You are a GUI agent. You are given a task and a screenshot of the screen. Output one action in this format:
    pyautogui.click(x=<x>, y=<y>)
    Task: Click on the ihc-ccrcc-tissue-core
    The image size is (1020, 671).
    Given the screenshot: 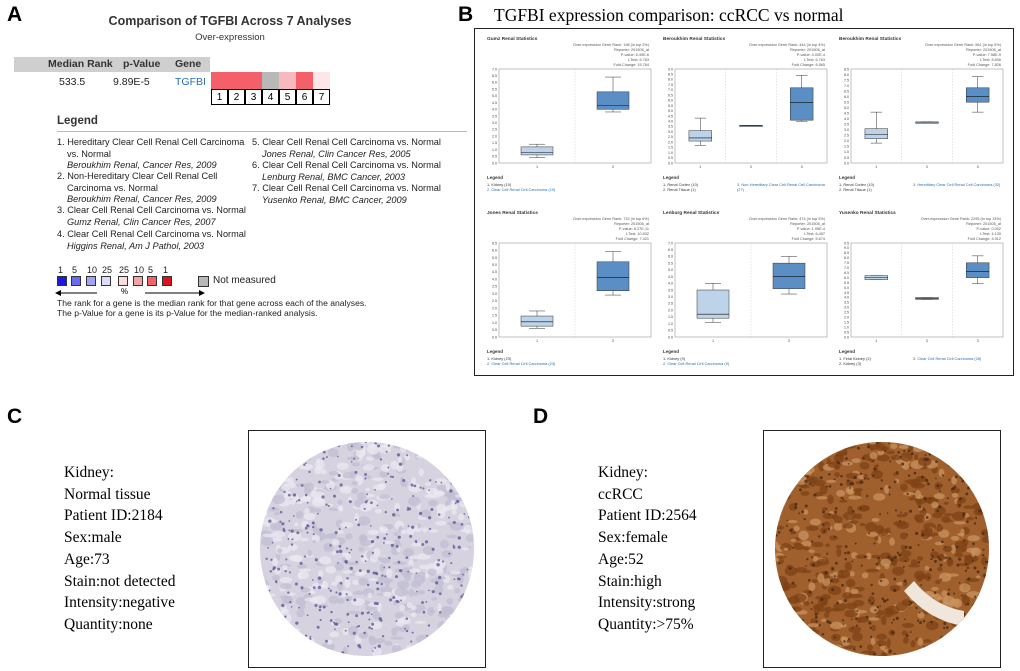 What is the action you would take?
    pyautogui.click(x=882, y=549)
    